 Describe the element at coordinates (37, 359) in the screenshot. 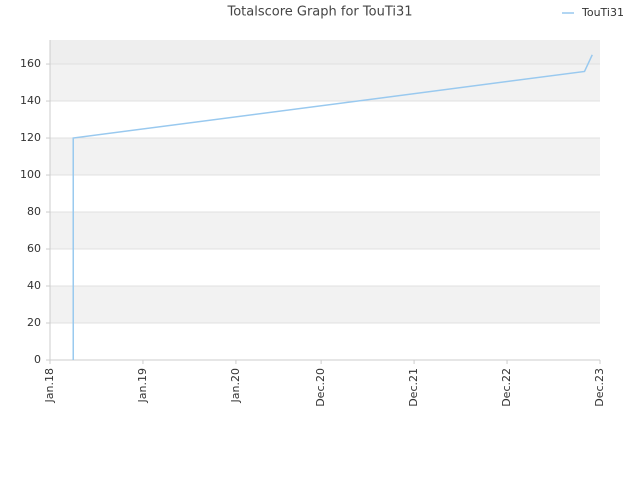

I see `y-tick-label: 0` at that location.